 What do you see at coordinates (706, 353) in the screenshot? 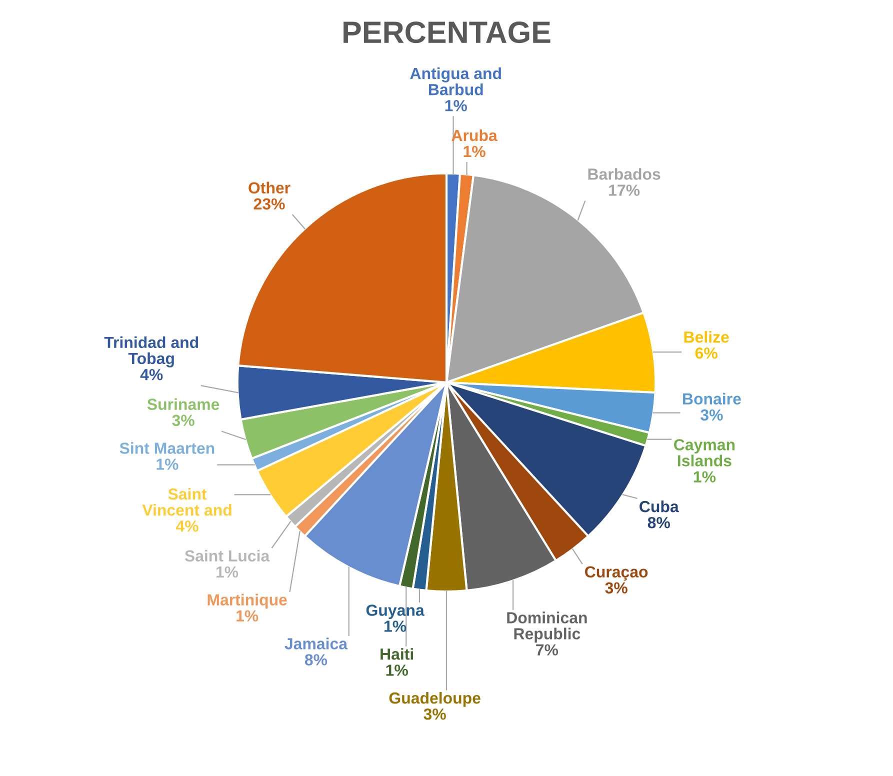
I see `data-label: 6%` at bounding box center [706, 353].